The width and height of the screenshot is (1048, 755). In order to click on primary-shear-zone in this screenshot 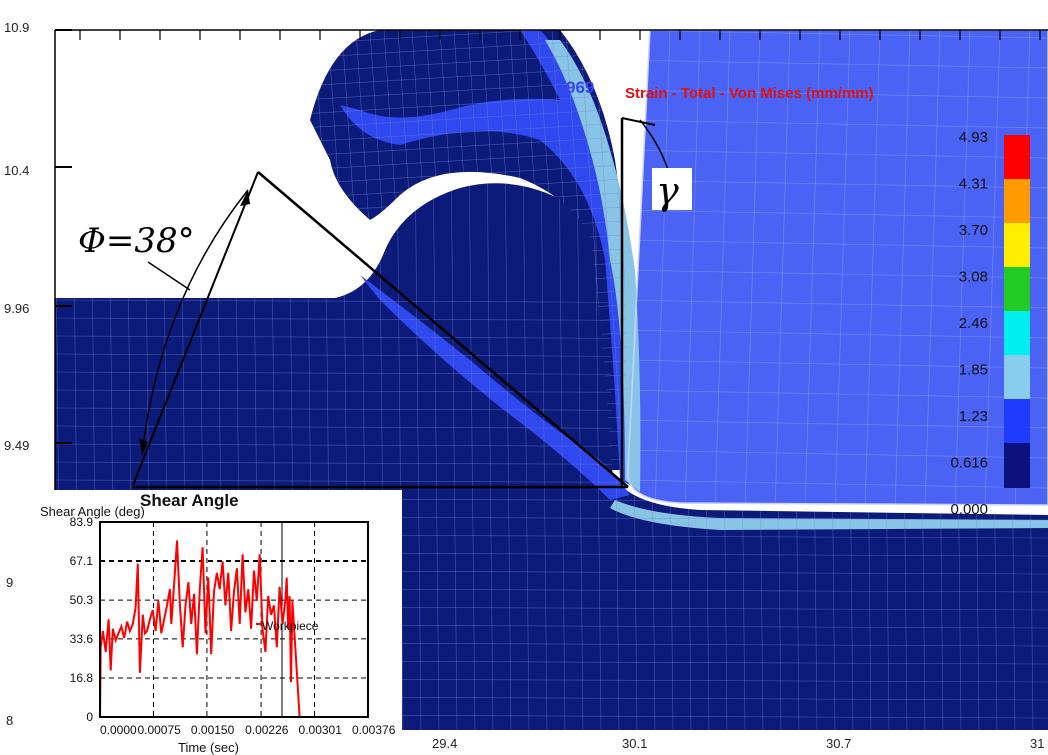, I will do `click(495, 387)`.